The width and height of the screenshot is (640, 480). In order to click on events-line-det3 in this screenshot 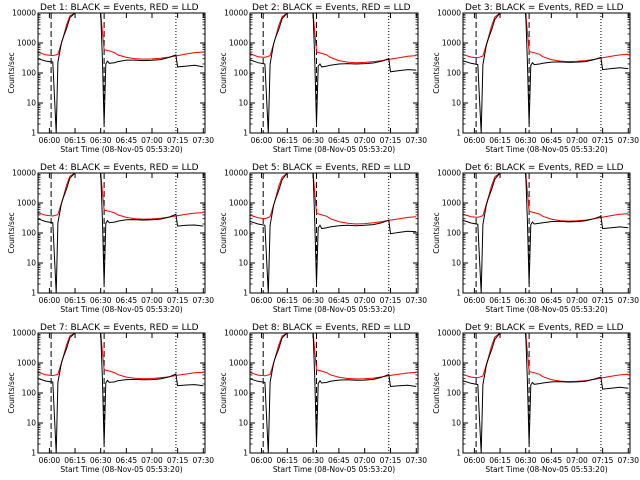, I will do `click(545, 73)`.